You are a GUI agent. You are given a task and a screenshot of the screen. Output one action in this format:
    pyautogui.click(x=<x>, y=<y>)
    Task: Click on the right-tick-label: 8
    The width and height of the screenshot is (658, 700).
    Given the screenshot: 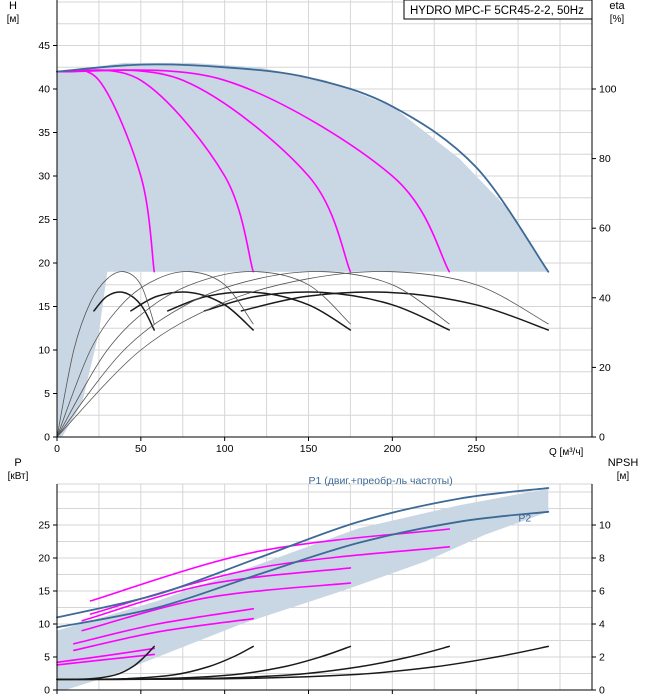 What is the action you would take?
    pyautogui.click(x=602, y=559)
    